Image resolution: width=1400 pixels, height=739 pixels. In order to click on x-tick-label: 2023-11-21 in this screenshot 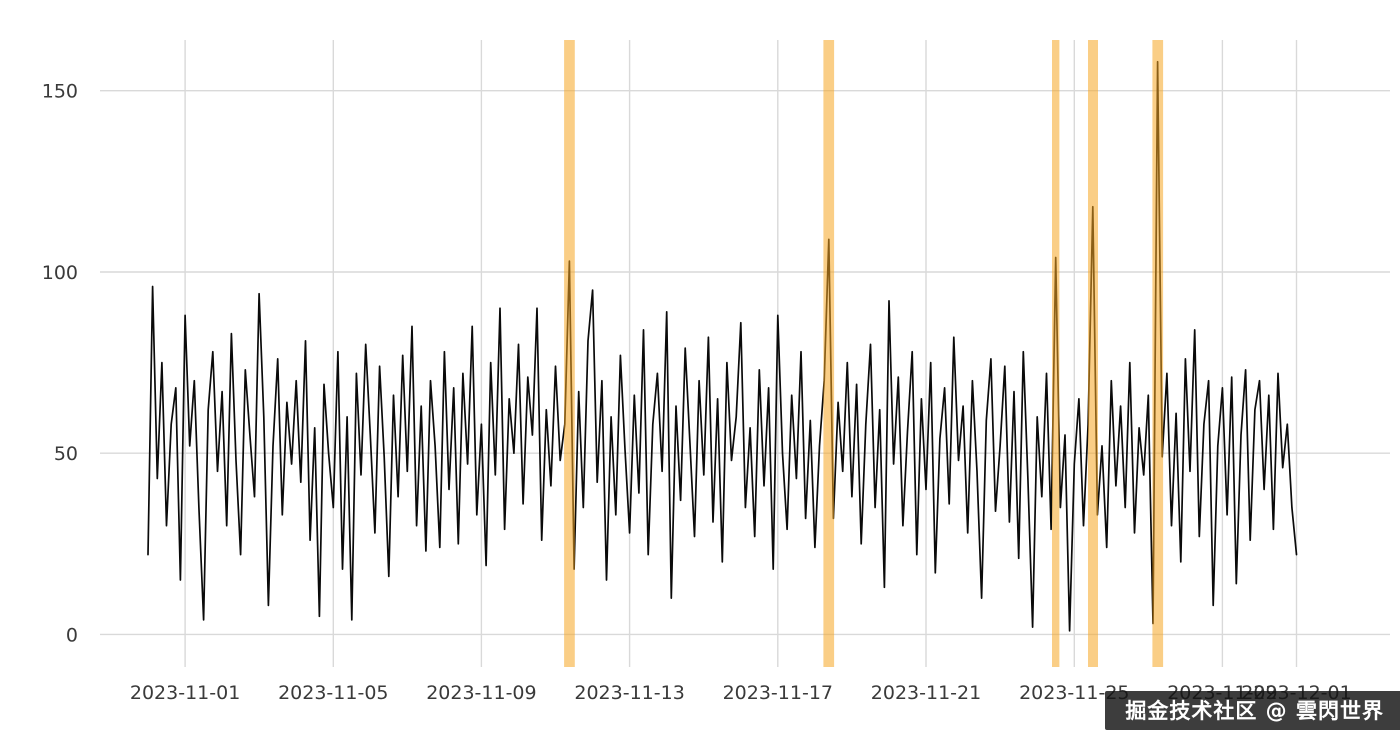, I will do `click(926, 693)`.